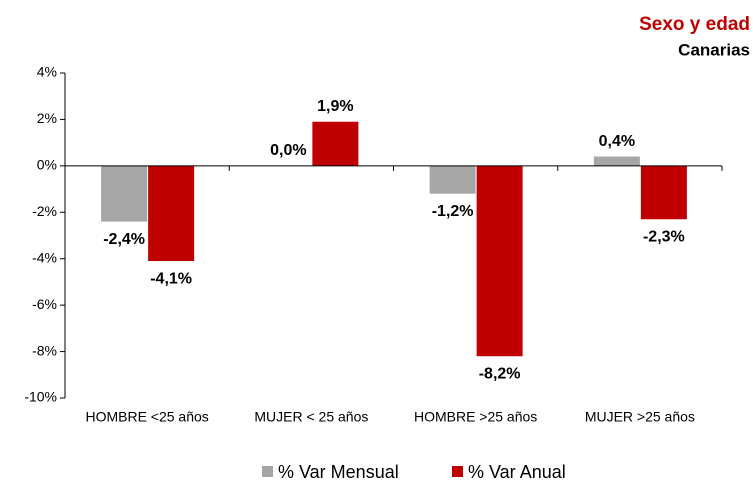 Image resolution: width=753 pixels, height=486 pixels. Describe the element at coordinates (664, 236) in the screenshot. I see `value-label: -2,3%` at that location.